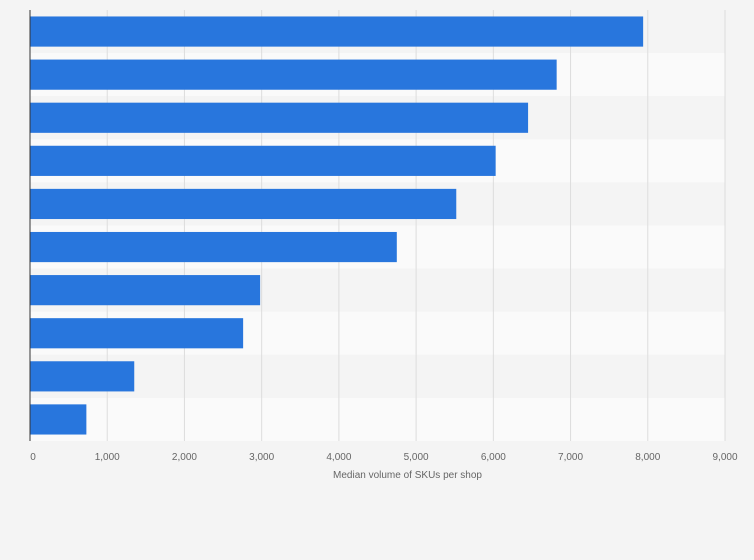 The image size is (754, 560). What do you see at coordinates (107, 457) in the screenshot?
I see `x-tick-label: 1,000` at bounding box center [107, 457].